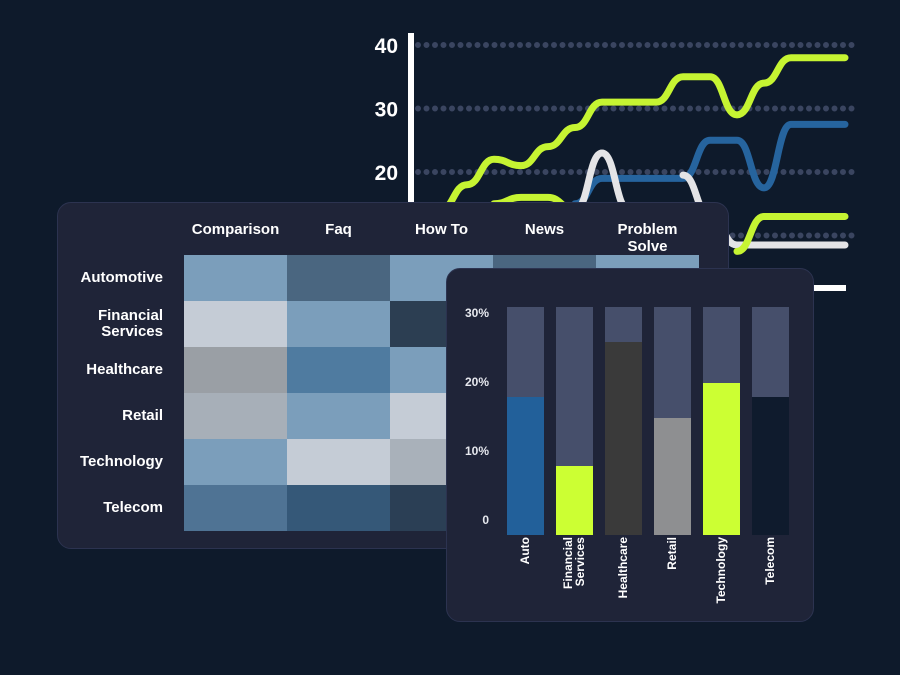 The image size is (900, 675). Describe the element at coordinates (791, 233) in the screenshot. I see `line-series-lime-lower` at that location.